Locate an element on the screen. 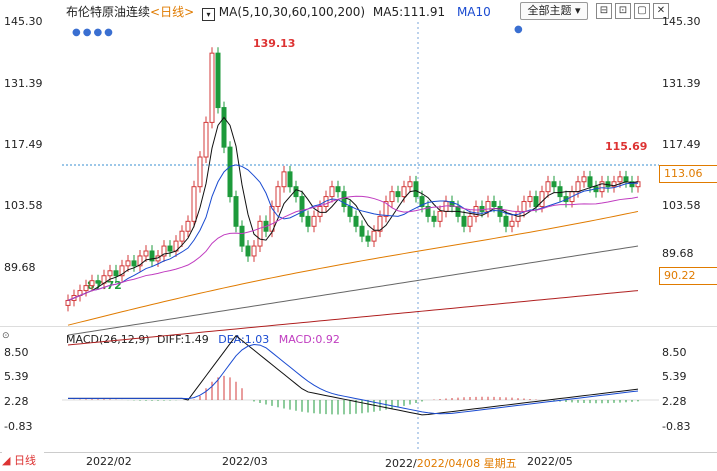 The image size is (717, 471). date-tick-prefix: 2022/ is located at coordinates (401, 463).